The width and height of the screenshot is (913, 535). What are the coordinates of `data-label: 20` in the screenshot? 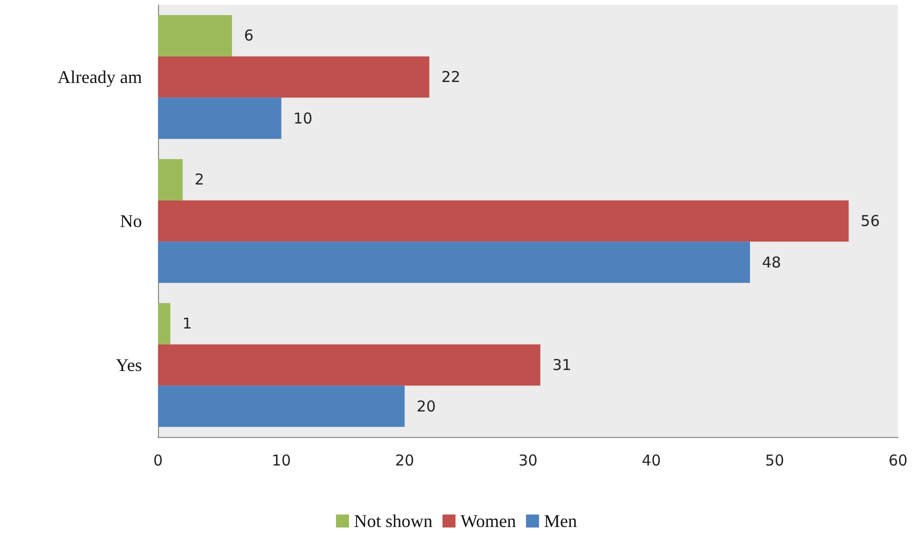 It's located at (426, 406).